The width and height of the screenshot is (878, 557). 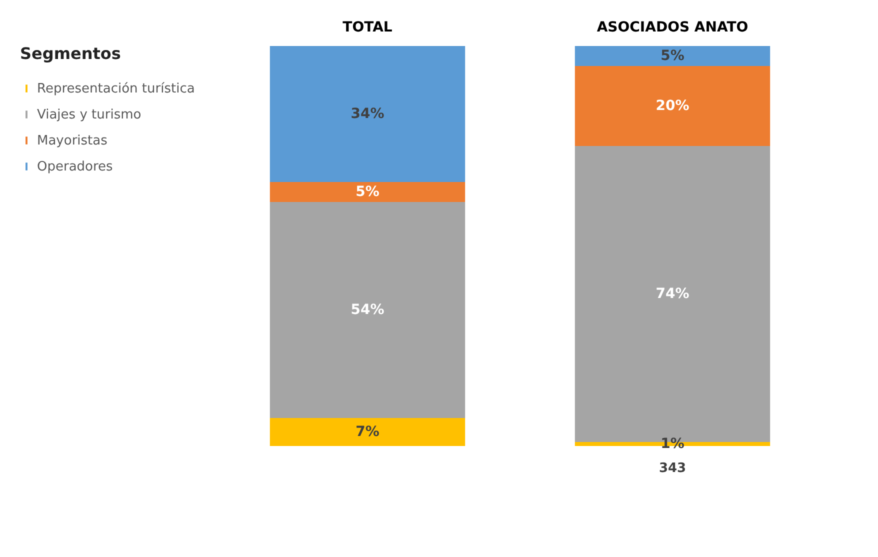 What do you see at coordinates (672, 28) in the screenshot?
I see `x-tick-label: ASOCIADOS ANATO` at bounding box center [672, 28].